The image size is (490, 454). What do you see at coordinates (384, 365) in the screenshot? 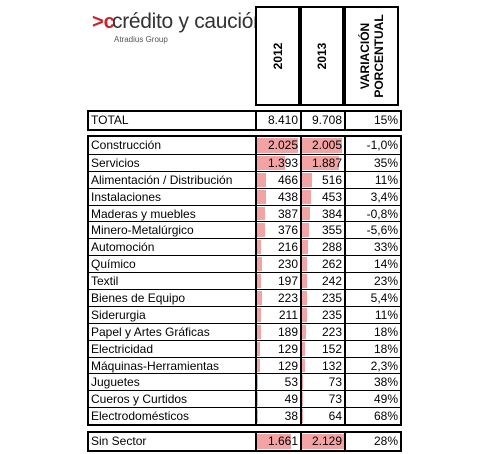
I see `variation-value: 2,3%` at bounding box center [384, 365].